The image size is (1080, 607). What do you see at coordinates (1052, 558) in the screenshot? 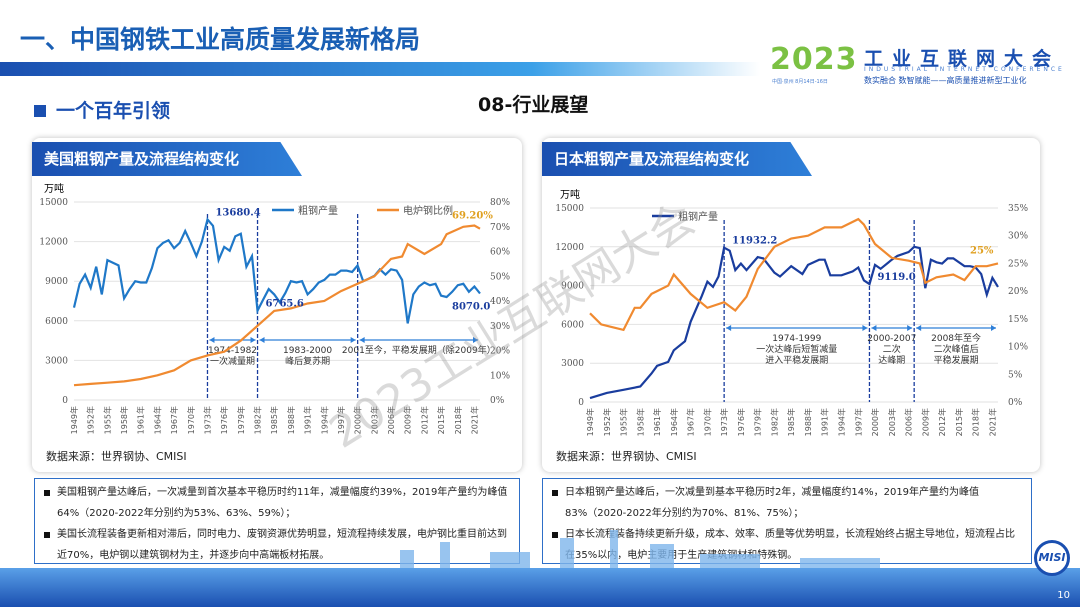
I see `misi-logo: MISI` at bounding box center [1052, 558].